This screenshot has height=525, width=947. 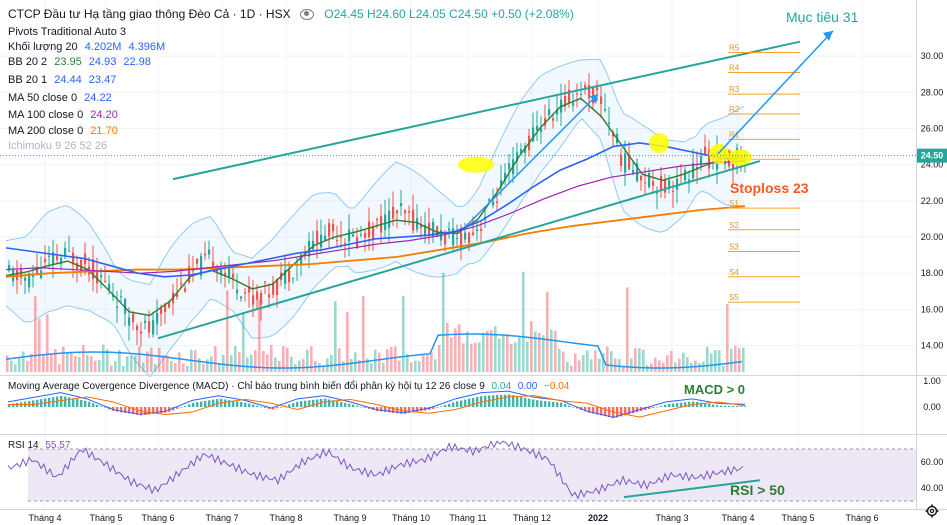 What do you see at coordinates (932, 394) in the screenshot?
I see `macd-axis: 0.00 1.00` at bounding box center [932, 394].